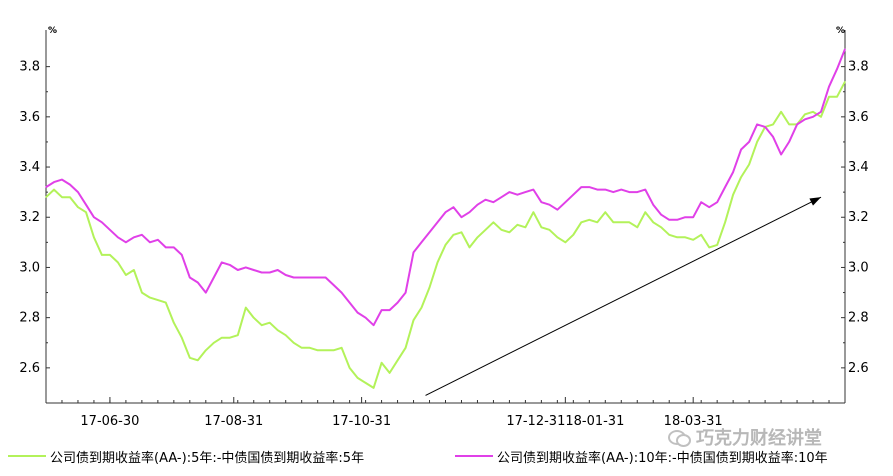 Image resolution: width=893 pixels, height=476 pixels. Describe the element at coordinates (361, 421) in the screenshot. I see `x-tick-label: 17-10-31` at that location.